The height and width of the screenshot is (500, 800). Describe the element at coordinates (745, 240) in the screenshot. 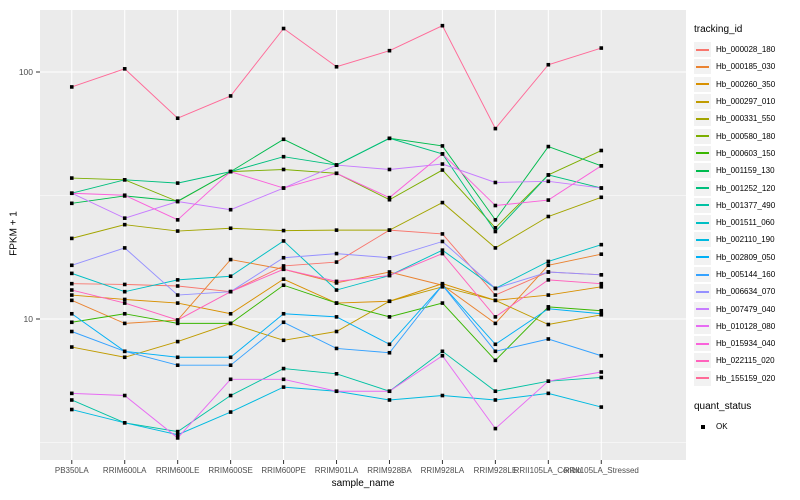

I see `legend-item-label: Hb_002110_190` at that location.